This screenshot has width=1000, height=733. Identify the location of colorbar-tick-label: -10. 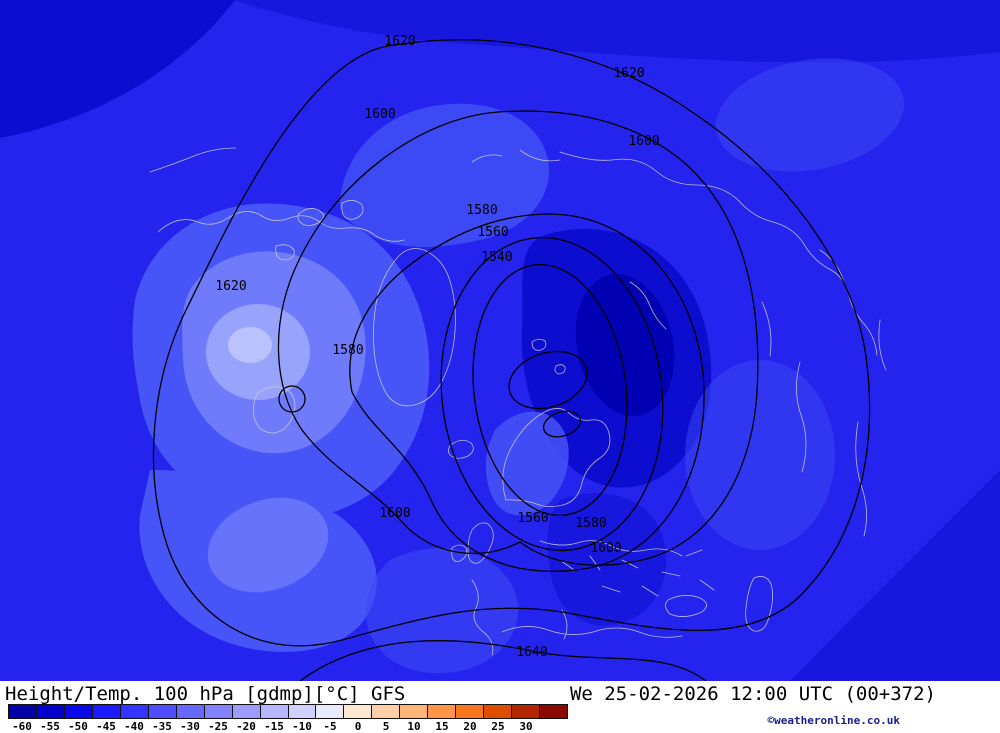
(302, 726).